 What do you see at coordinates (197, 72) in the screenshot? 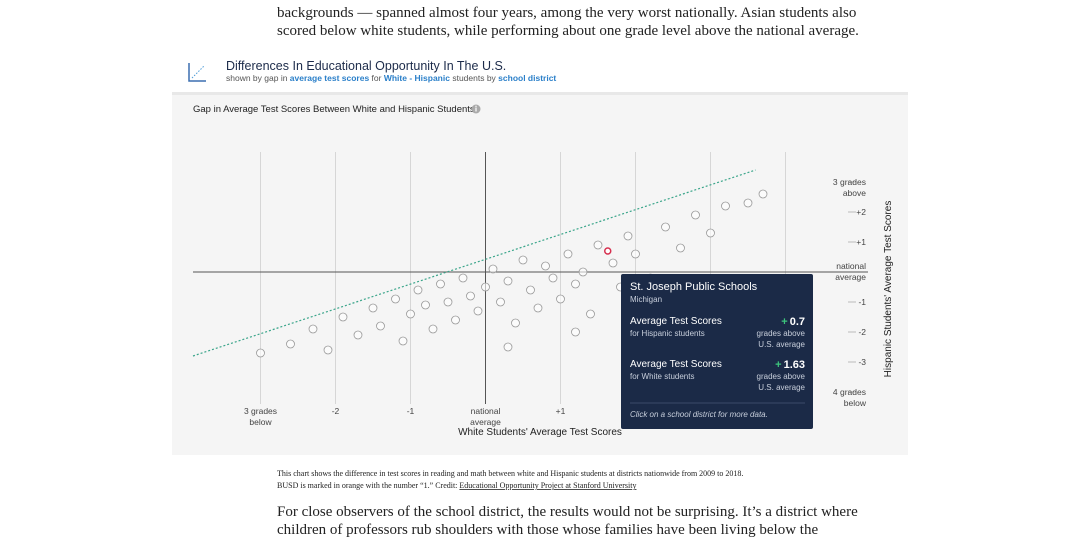
I see `chart-icon` at bounding box center [197, 72].